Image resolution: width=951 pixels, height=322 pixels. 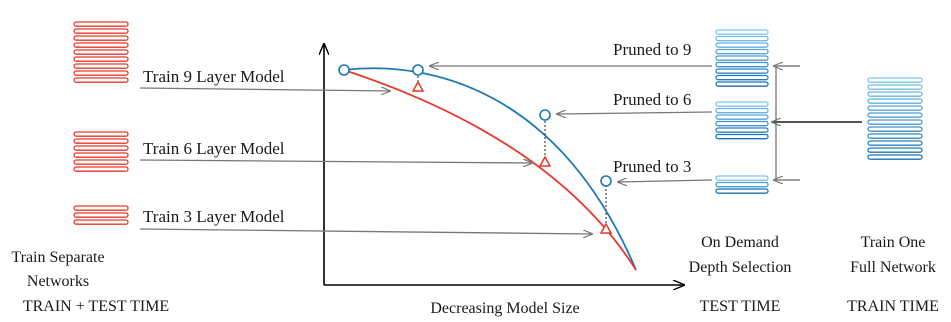 What do you see at coordinates (96, 306) in the screenshot?
I see `separate-caption-line3: TRAIN + TEST TIME` at bounding box center [96, 306].